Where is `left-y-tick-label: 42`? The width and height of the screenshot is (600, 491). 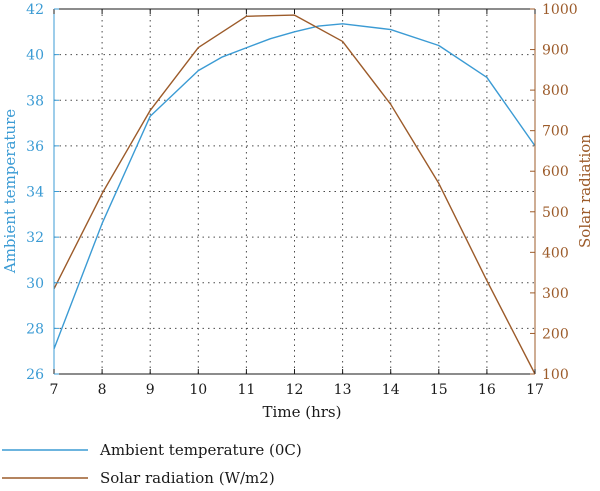 left-y-tick-label: 42 is located at coordinates (35, 10).